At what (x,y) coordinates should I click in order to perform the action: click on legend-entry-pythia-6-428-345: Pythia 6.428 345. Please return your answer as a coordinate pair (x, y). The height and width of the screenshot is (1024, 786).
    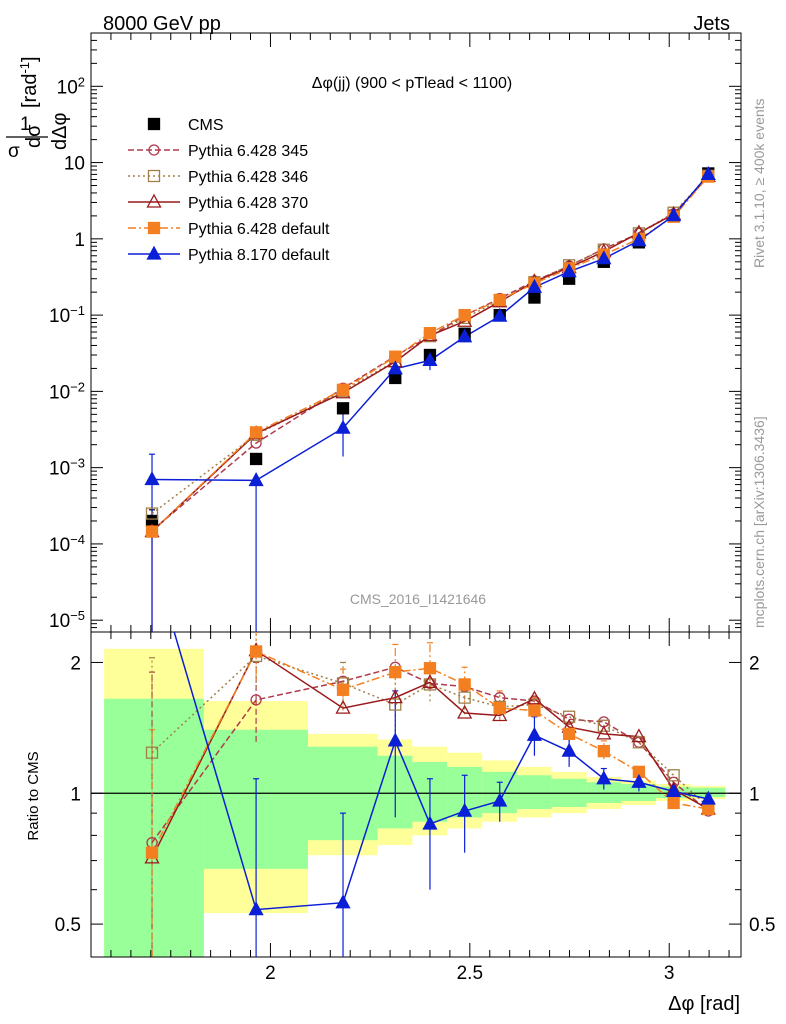
    Looking at the image, I should click on (218, 151).